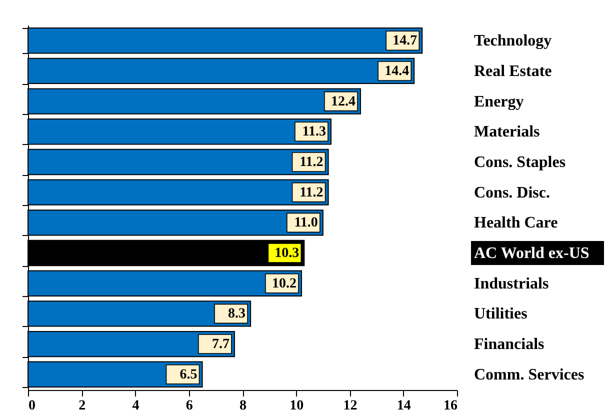 This screenshot has width=606, height=417. Describe the element at coordinates (512, 193) in the screenshot. I see `y-tick-label: Cons. Disc.` at that location.